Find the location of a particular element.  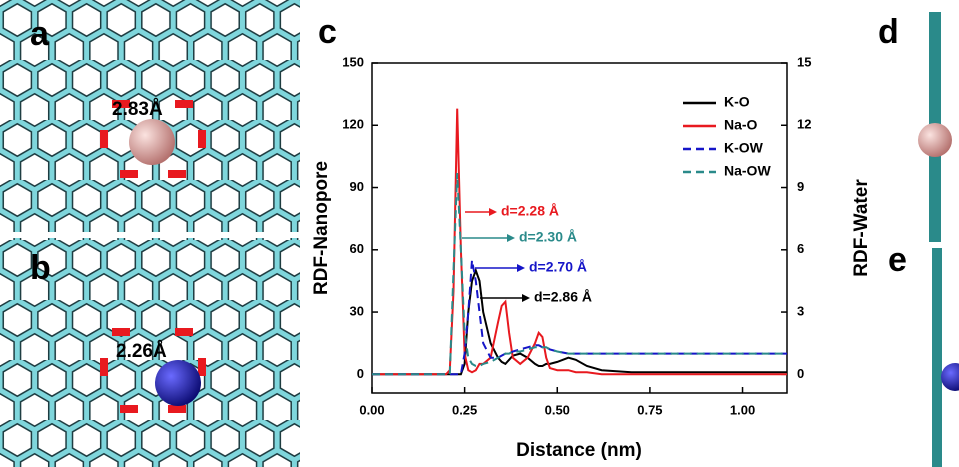

x-axis-title: Distance (nm) is located at coordinates (579, 450).